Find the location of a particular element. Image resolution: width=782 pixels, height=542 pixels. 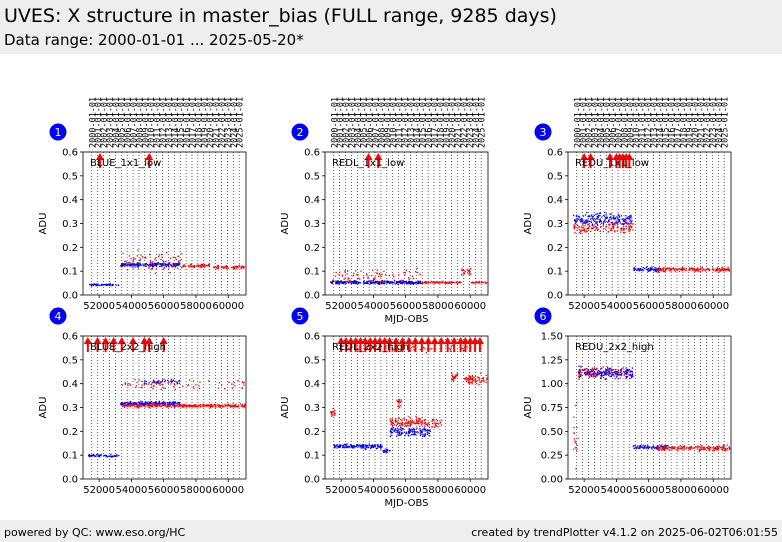

panel-badge-number: 1 is located at coordinates (58, 132).